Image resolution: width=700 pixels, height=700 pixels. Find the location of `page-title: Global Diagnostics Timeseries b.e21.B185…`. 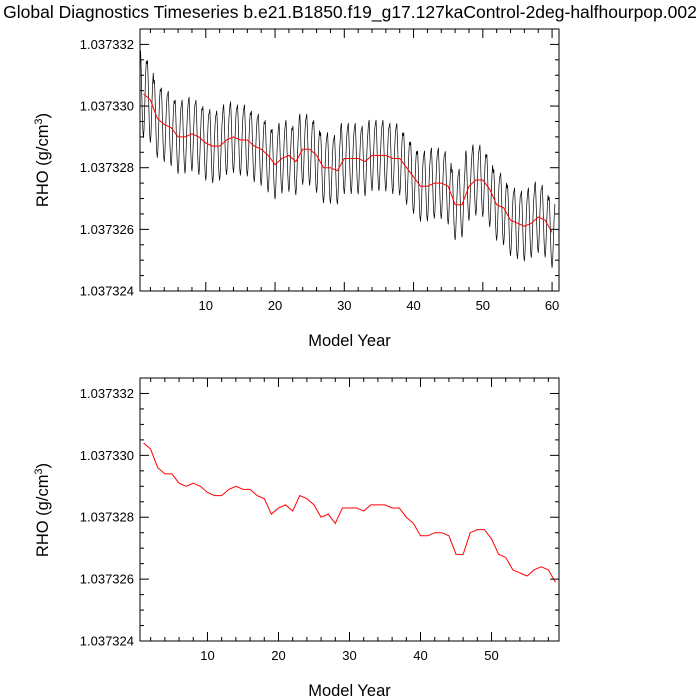

page-title: Global Diagnostics Timeseries b.e21.B185… is located at coordinates (350, 12).